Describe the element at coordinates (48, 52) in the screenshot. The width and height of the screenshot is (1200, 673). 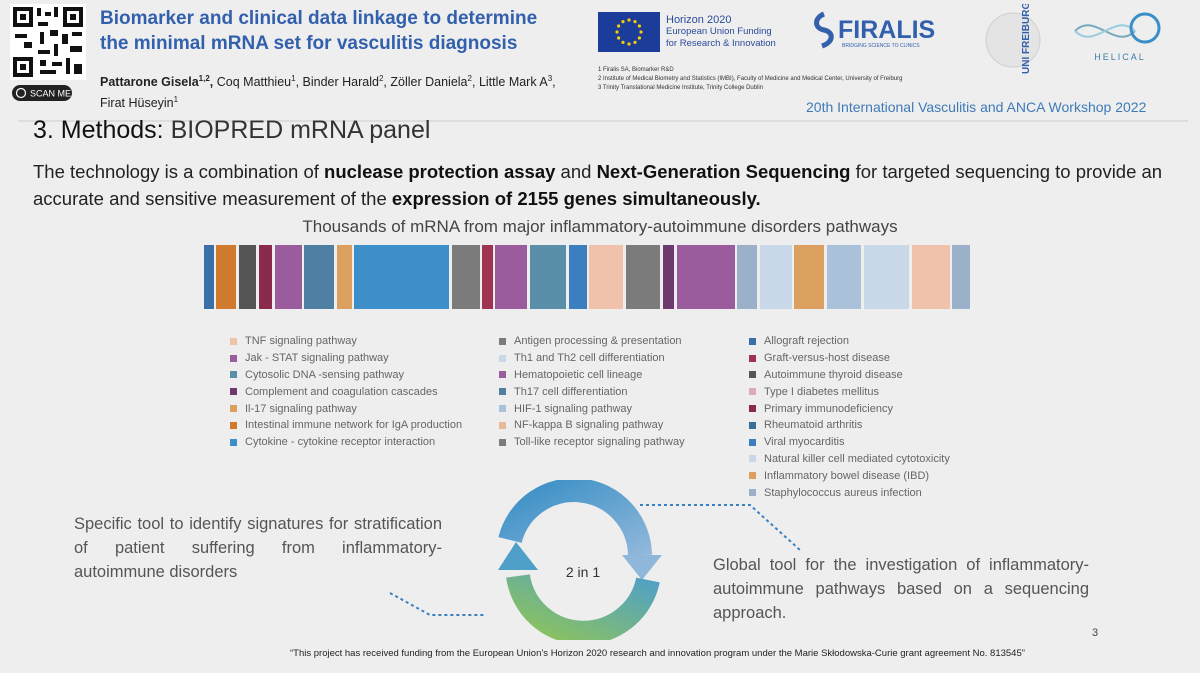
I see `qr-code: SCAN ME` at that location.